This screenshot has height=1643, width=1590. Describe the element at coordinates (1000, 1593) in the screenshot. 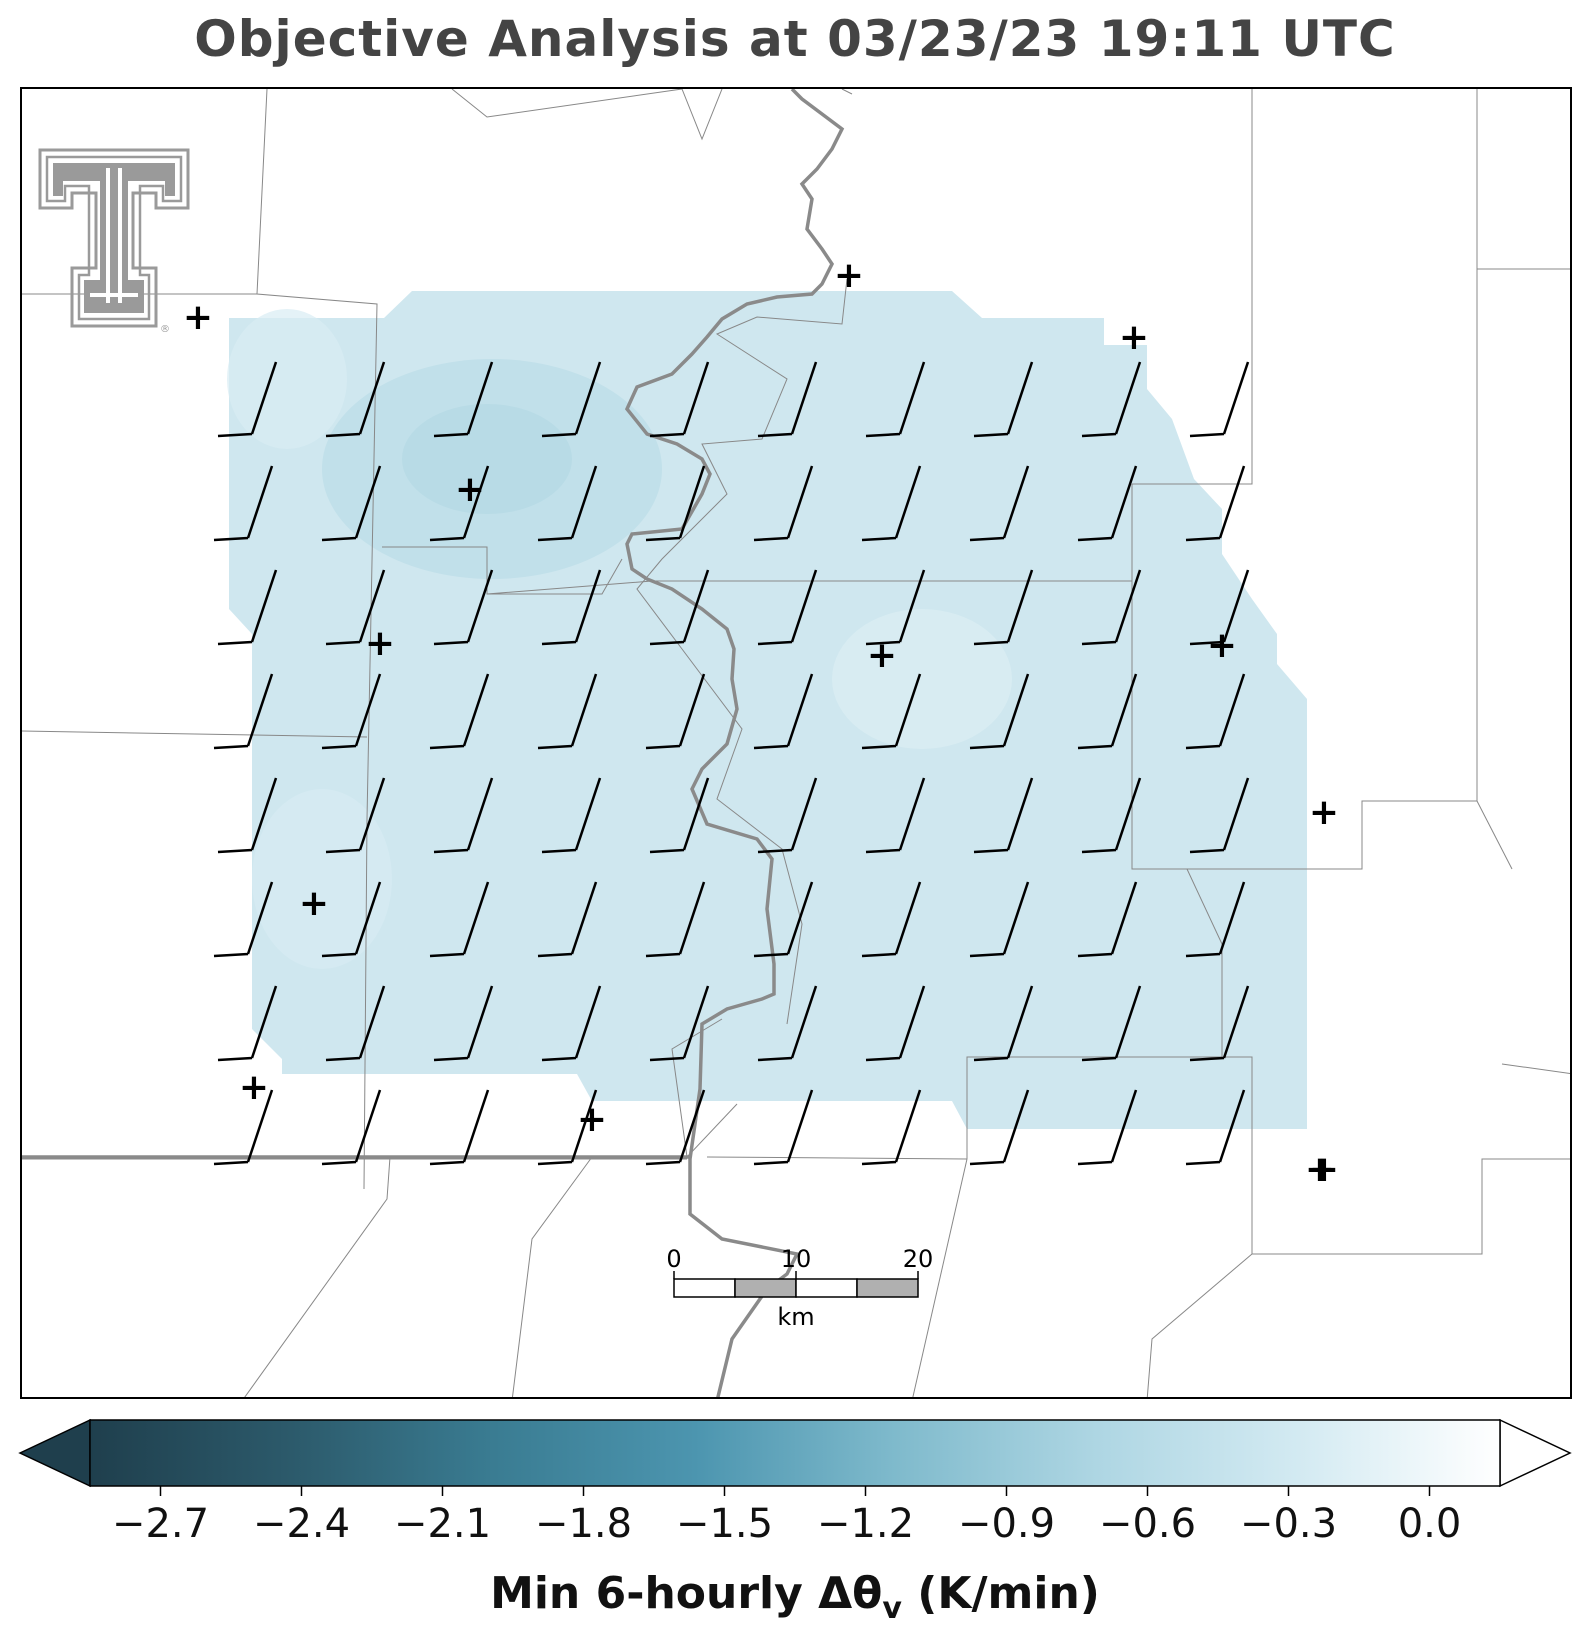

I see `colorbar-label-units: (K/min)` at that location.